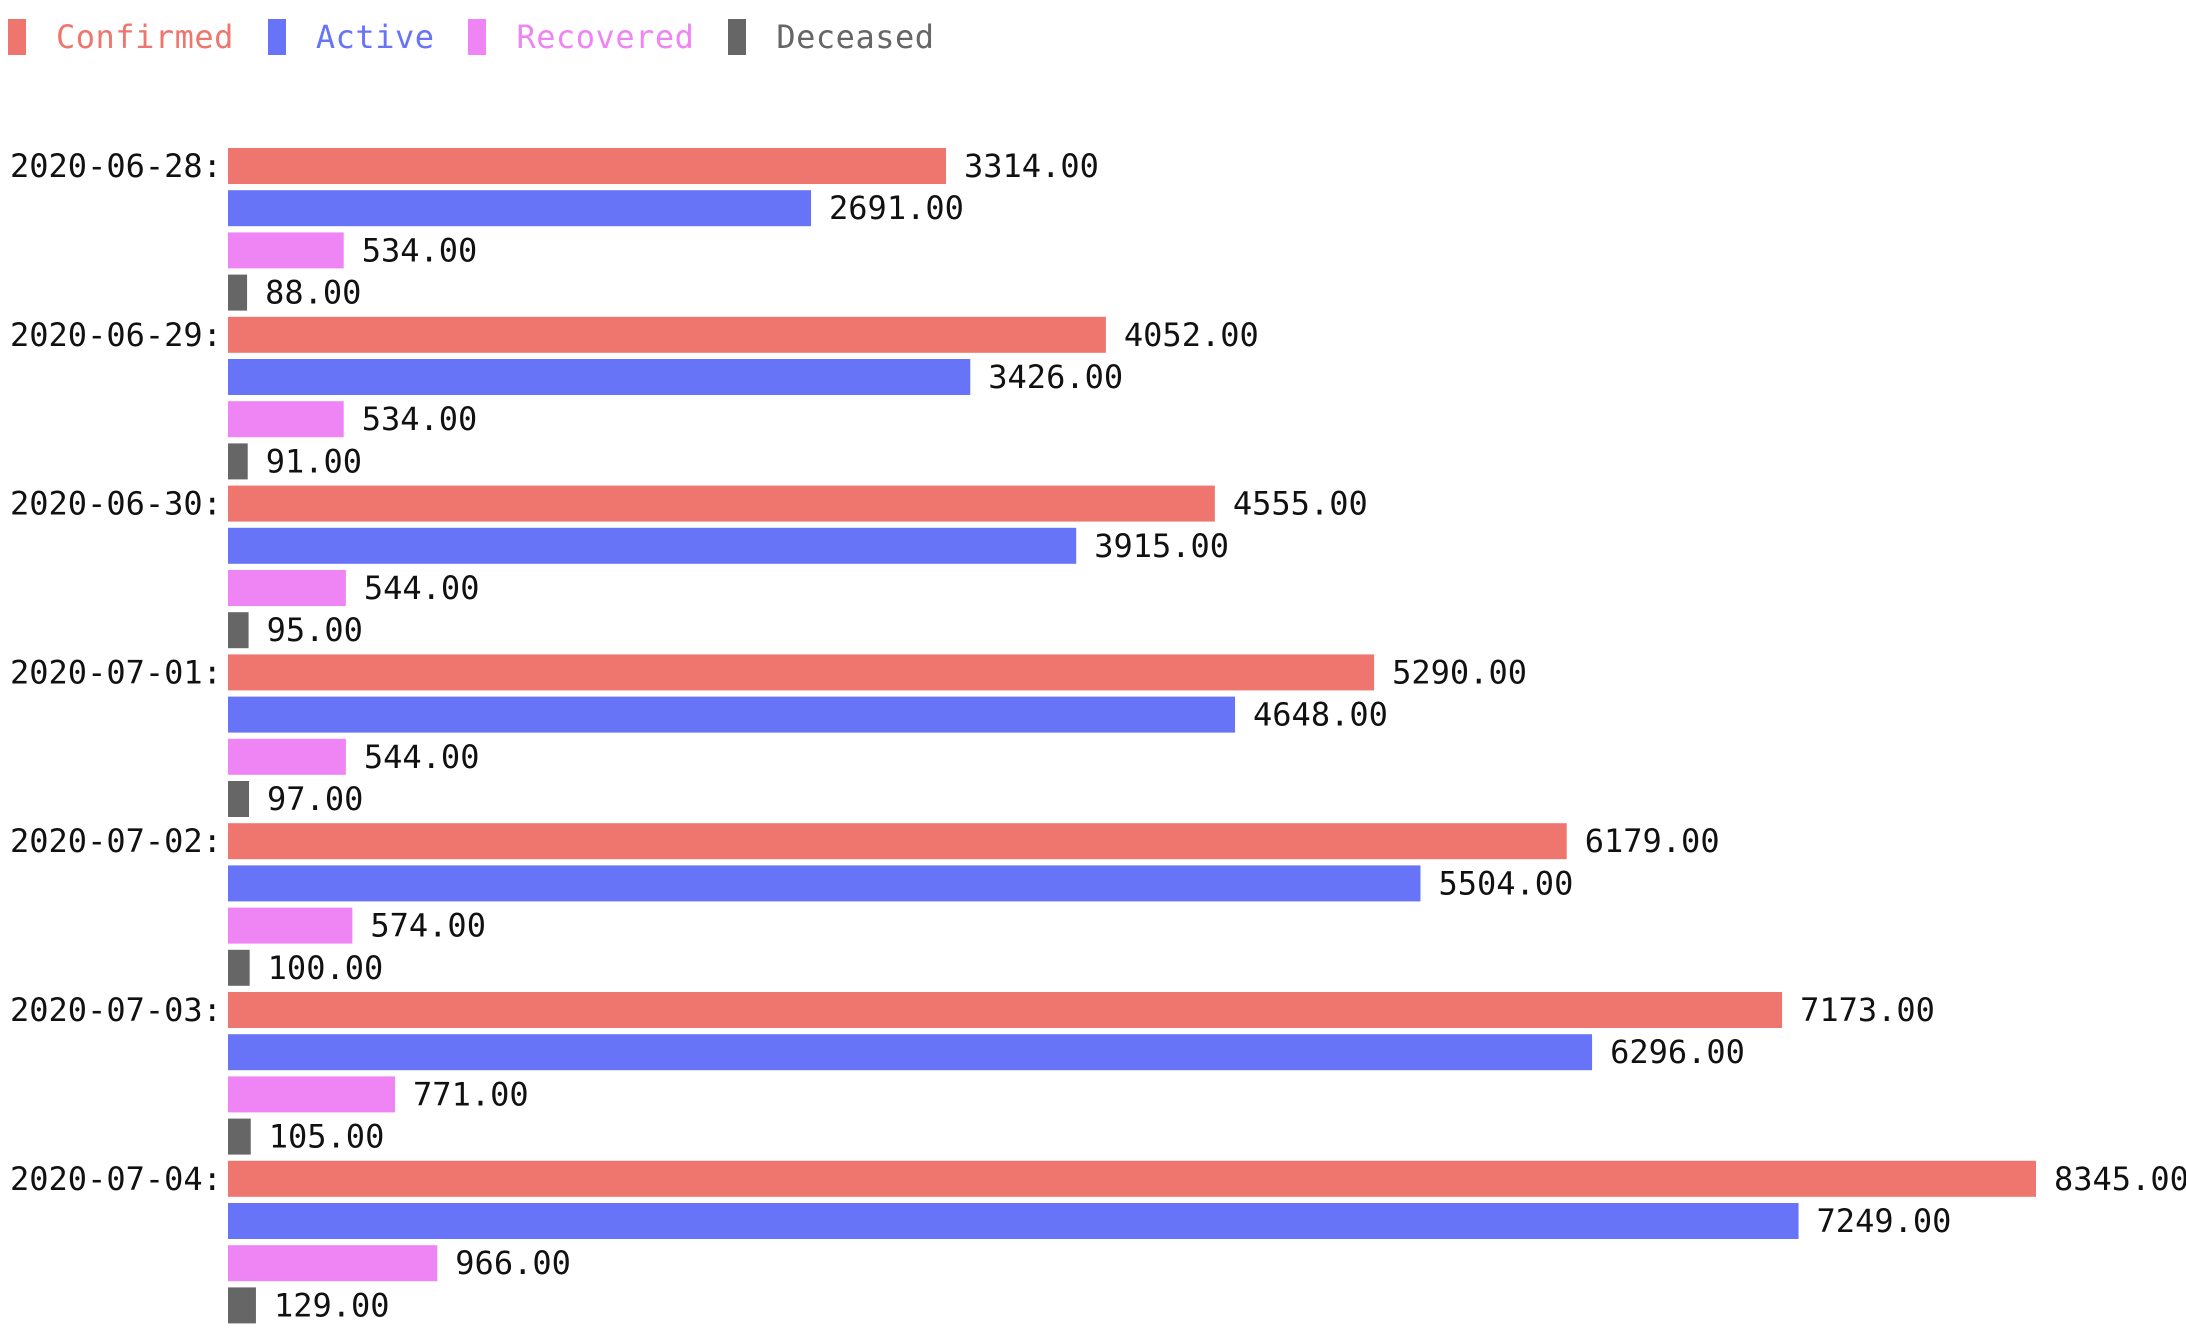 This screenshot has height=1342, width=2186. Describe the element at coordinates (116, 841) in the screenshot. I see `category-label: 2020-07-02:` at that location.